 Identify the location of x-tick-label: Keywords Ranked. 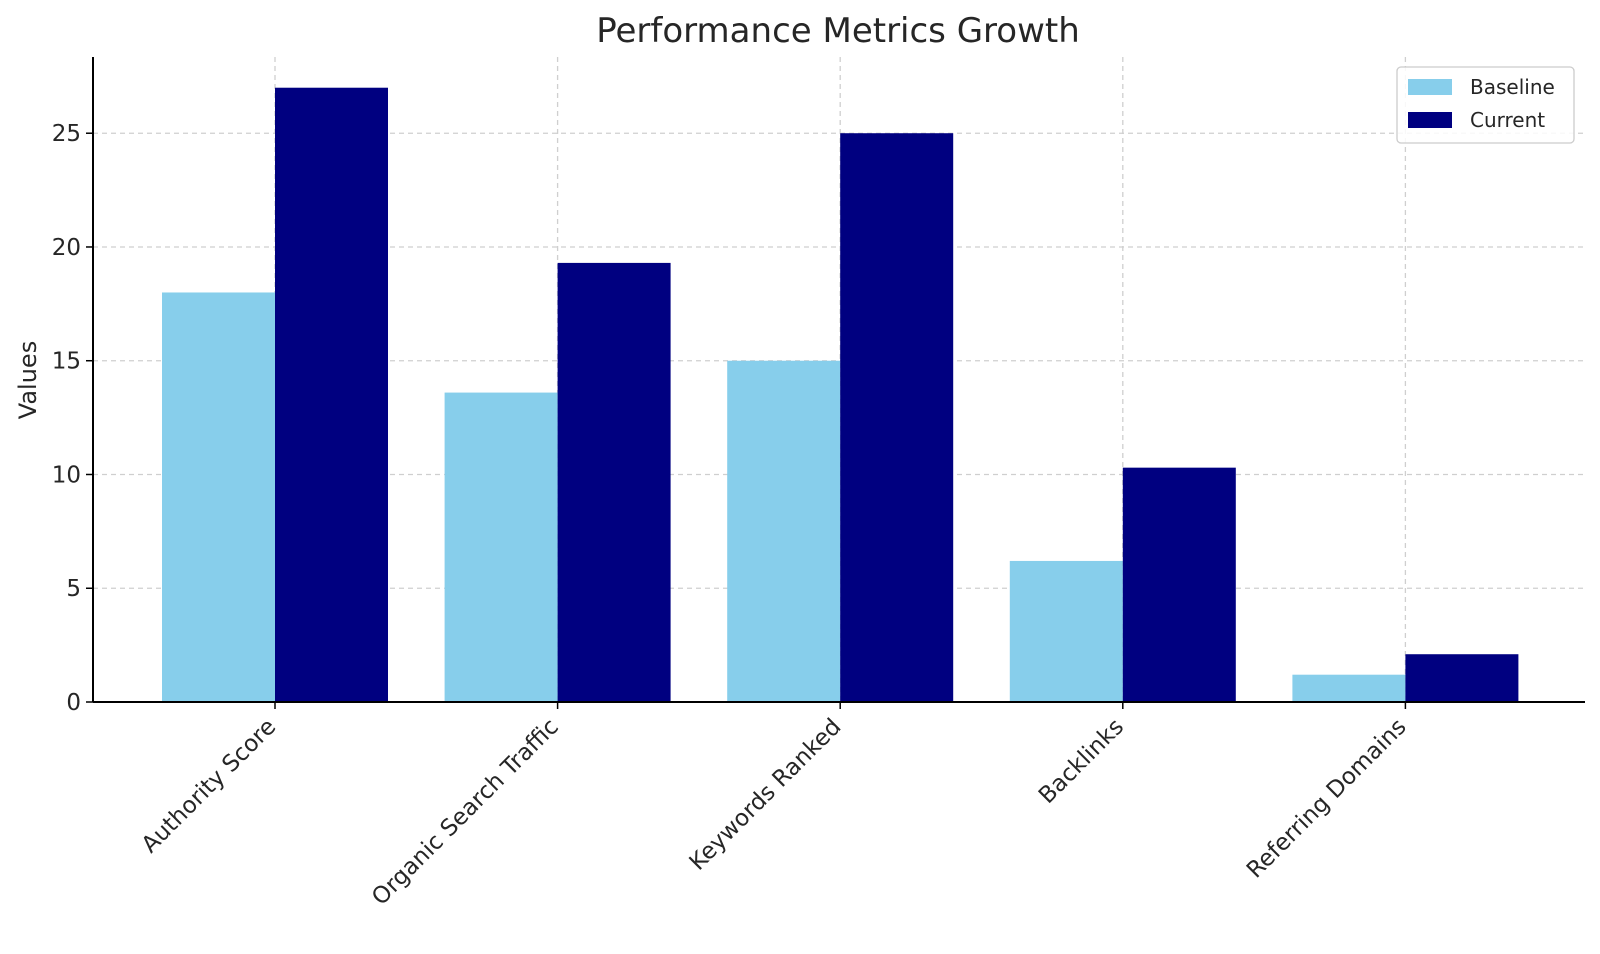
(766, 795).